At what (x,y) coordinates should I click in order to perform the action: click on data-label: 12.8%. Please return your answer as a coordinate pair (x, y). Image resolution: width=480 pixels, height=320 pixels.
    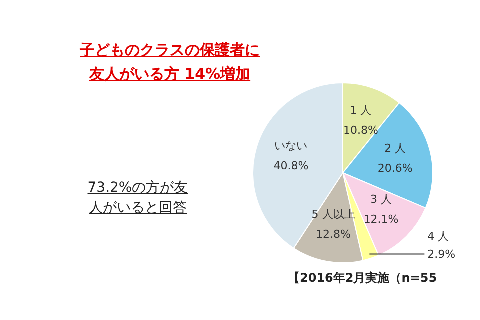
    Looking at the image, I should click on (334, 235).